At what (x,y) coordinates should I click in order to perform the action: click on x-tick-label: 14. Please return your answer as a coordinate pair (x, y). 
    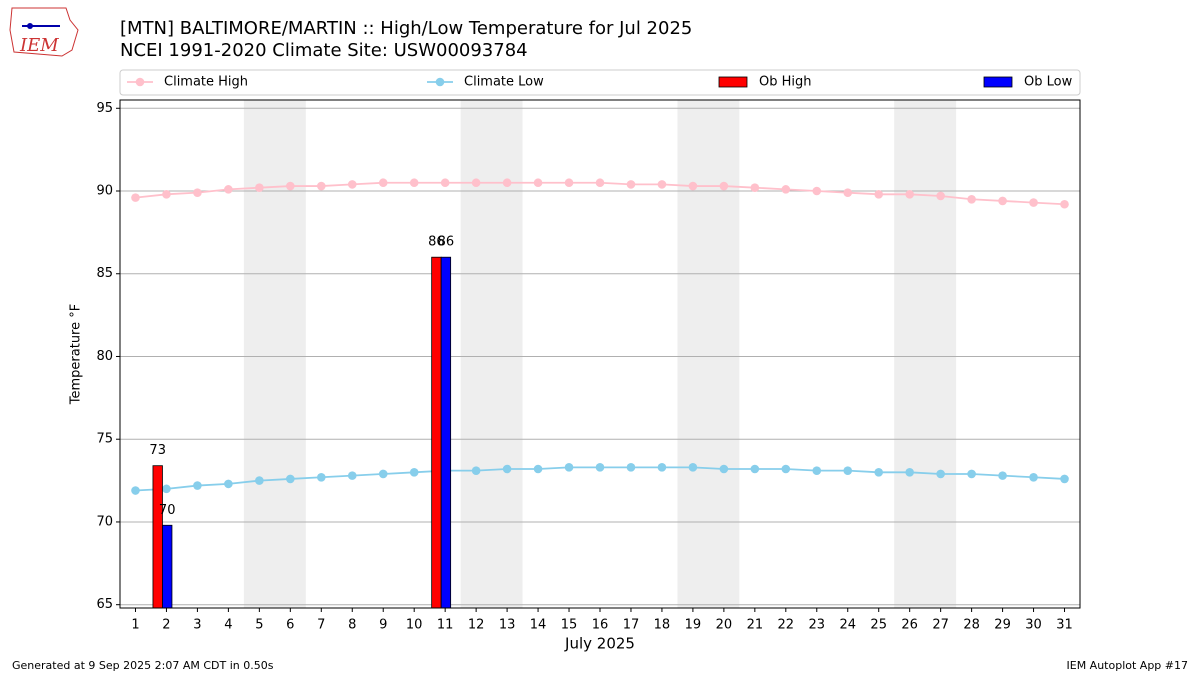
    Looking at the image, I should click on (538, 625).